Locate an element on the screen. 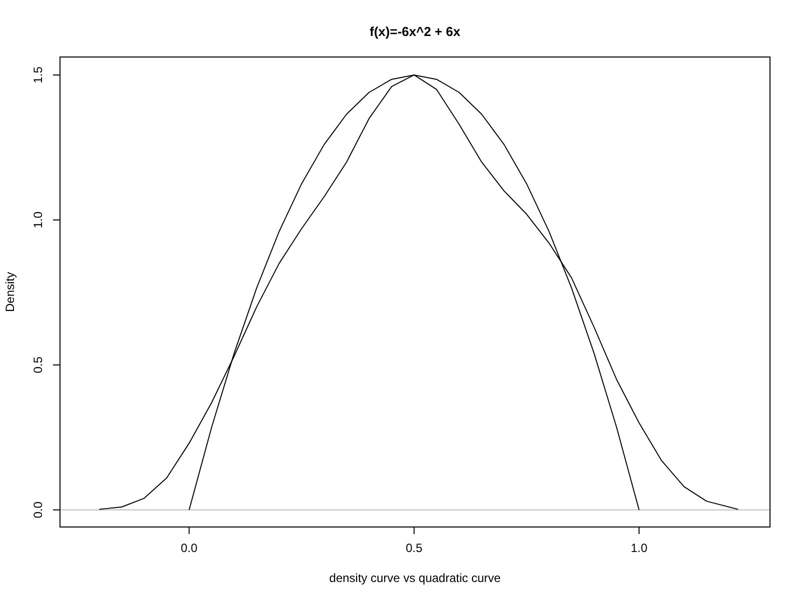 This screenshot has width=800, height=600. y-tick-label: 1.5 is located at coordinates (38, 75).